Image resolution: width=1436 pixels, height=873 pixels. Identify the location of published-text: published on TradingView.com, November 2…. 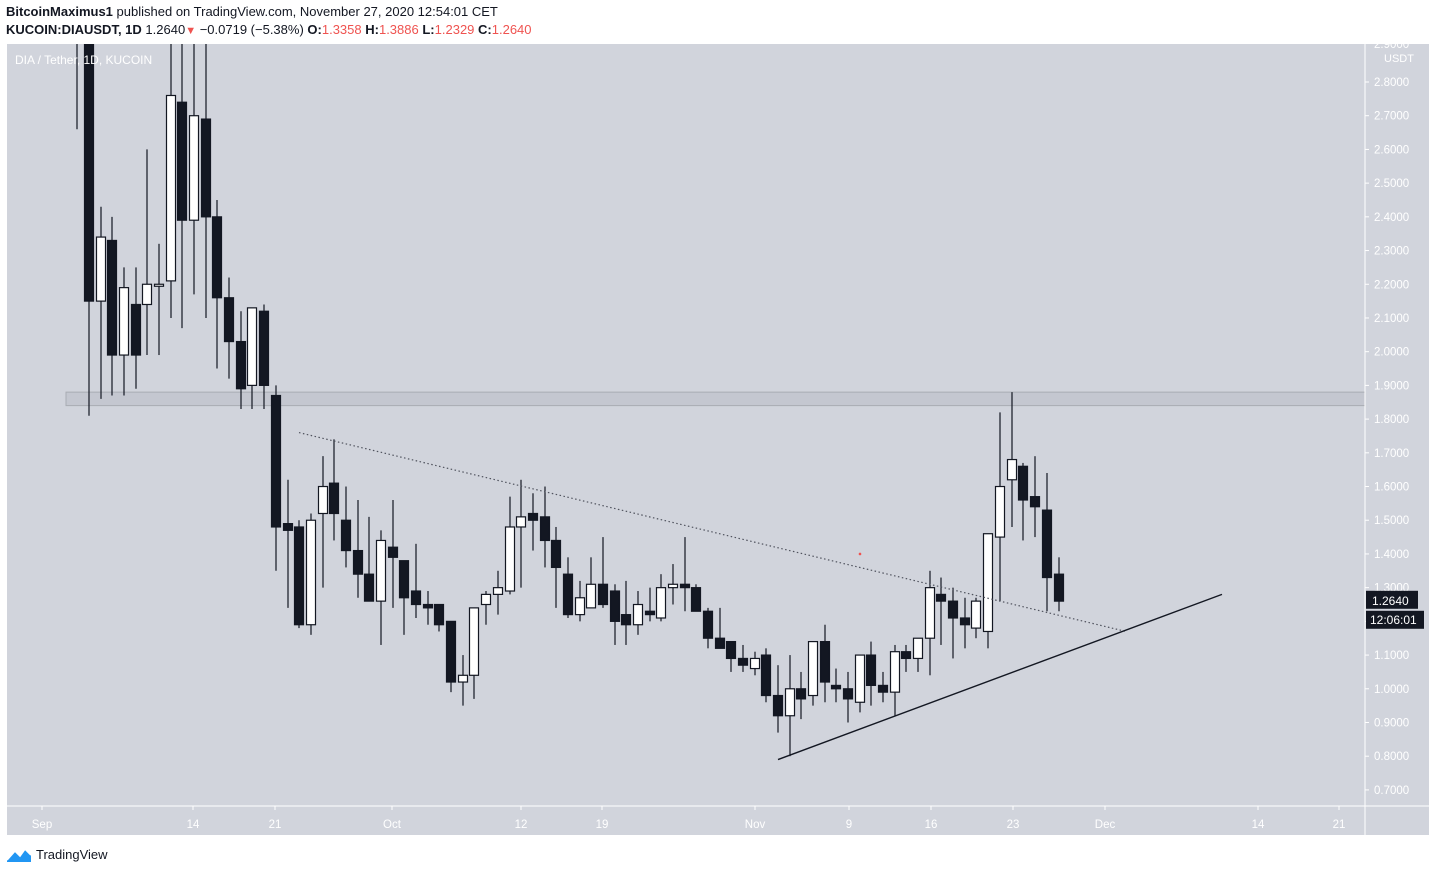
(307, 11).